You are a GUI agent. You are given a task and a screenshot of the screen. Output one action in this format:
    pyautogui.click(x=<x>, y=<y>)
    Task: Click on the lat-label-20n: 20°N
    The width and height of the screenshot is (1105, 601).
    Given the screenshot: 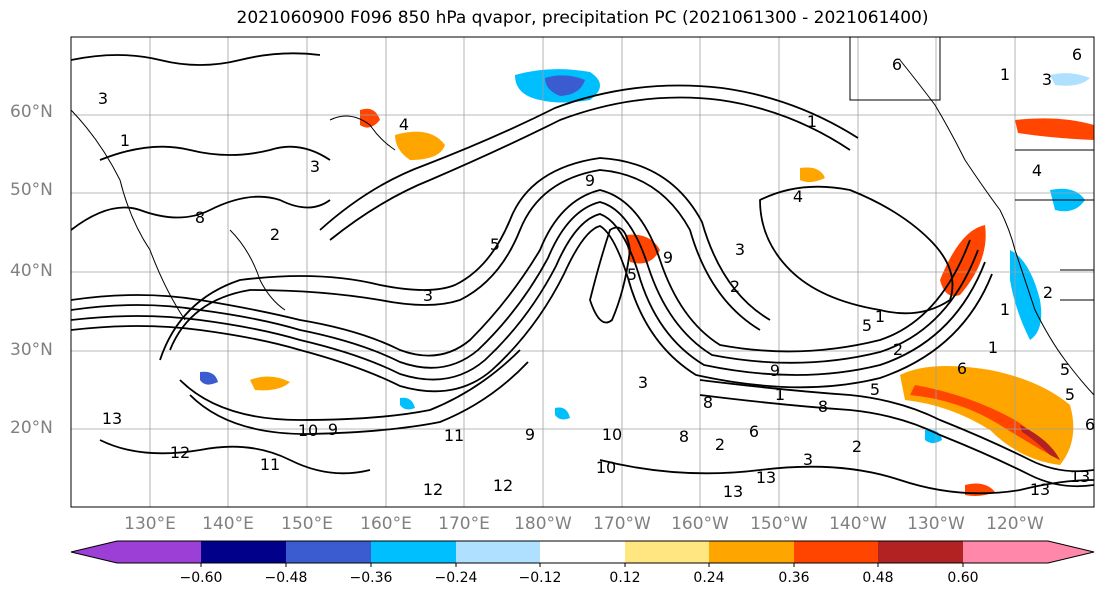 What is the action you would take?
    pyautogui.click(x=31, y=428)
    